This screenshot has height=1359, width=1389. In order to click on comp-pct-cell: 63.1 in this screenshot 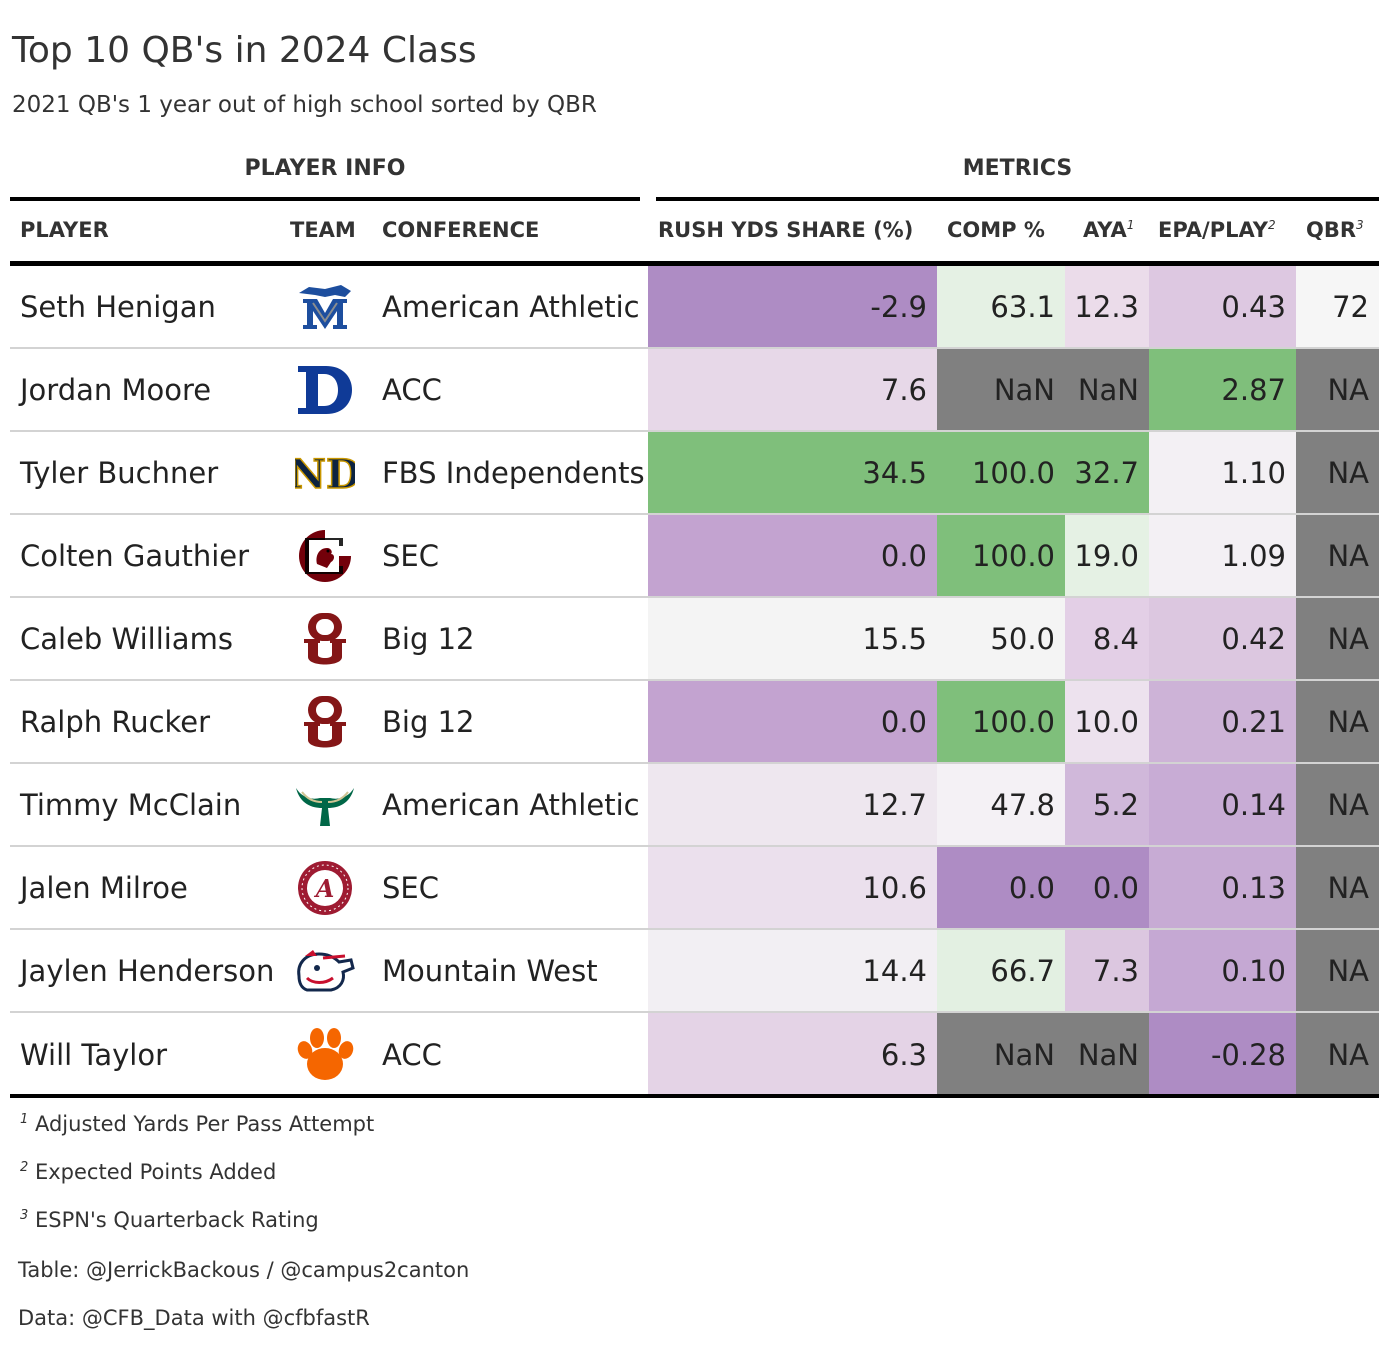, I will do `click(1001, 306)`.